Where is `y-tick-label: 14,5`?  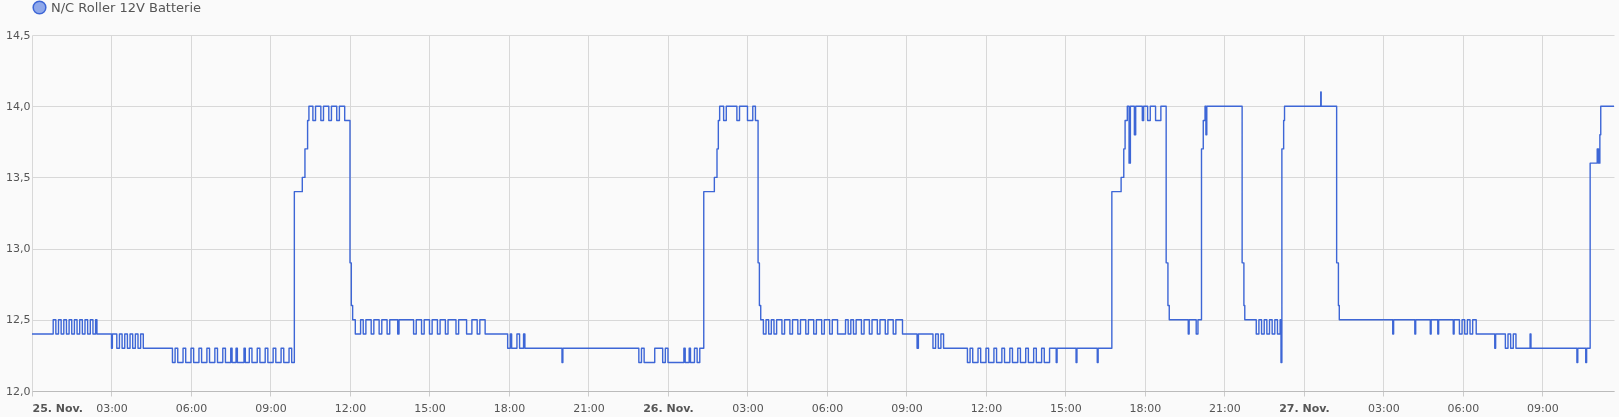
y-tick-label: 14,5 is located at coordinates (18, 35).